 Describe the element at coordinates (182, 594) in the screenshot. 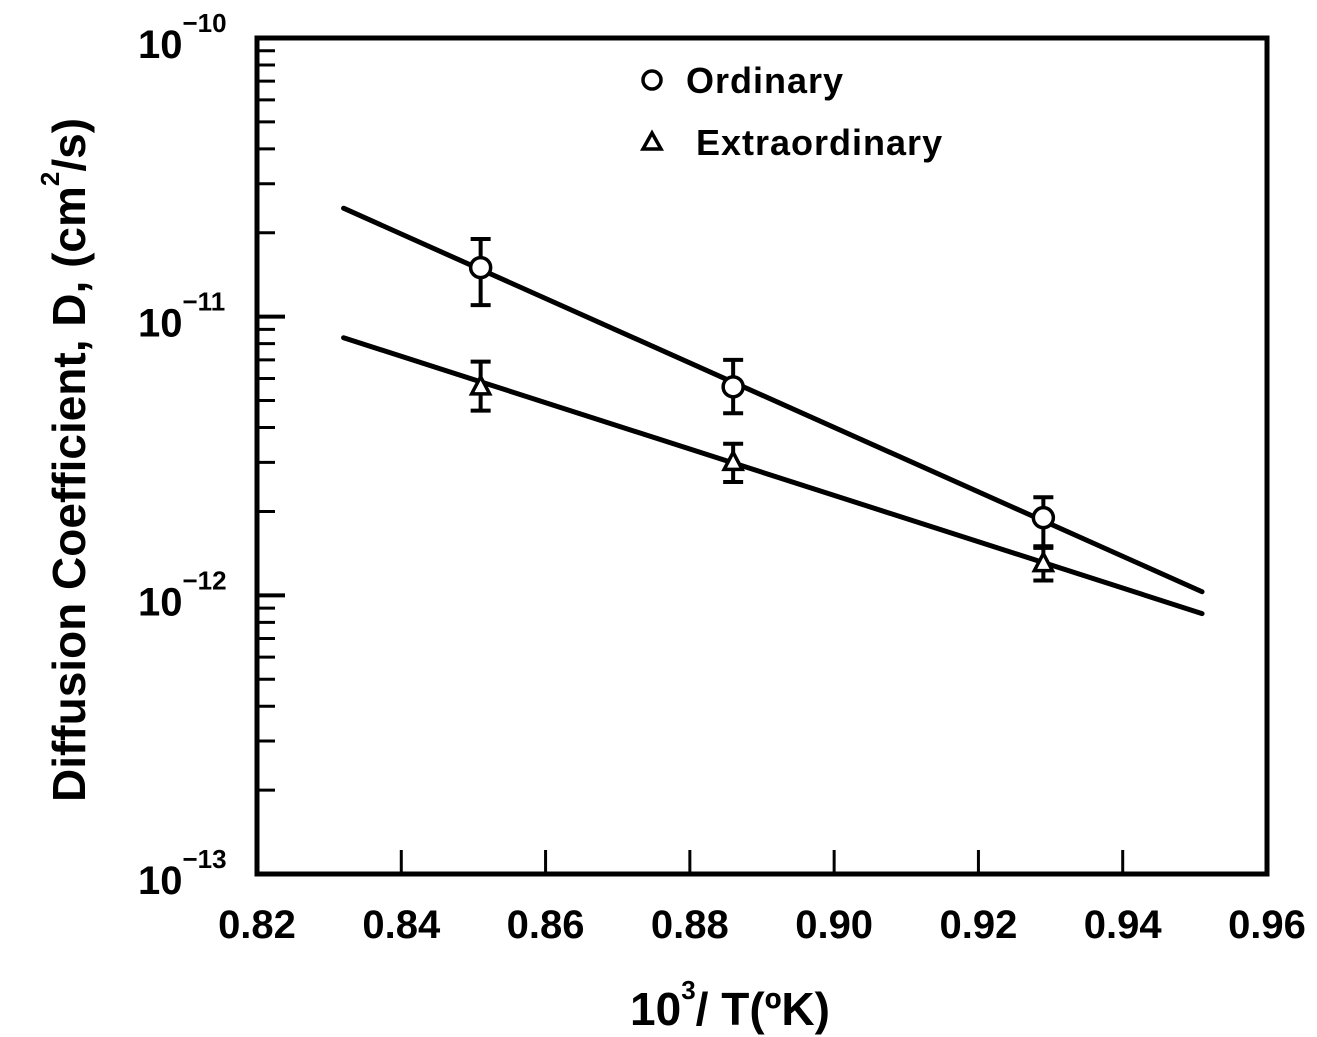

I see `y-tick-label: 10−12` at that location.